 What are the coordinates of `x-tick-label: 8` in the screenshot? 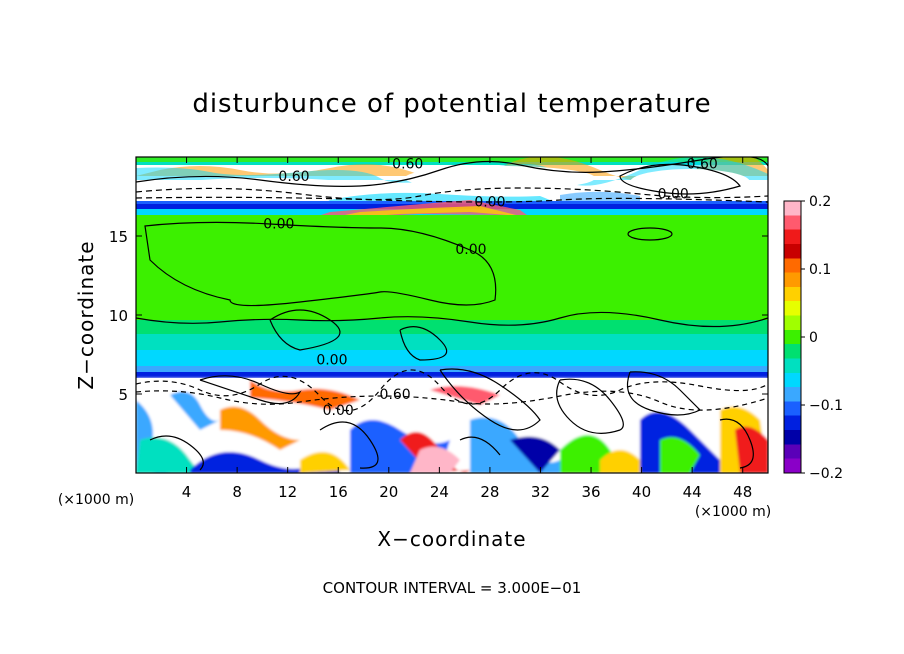 It's located at (237, 492).